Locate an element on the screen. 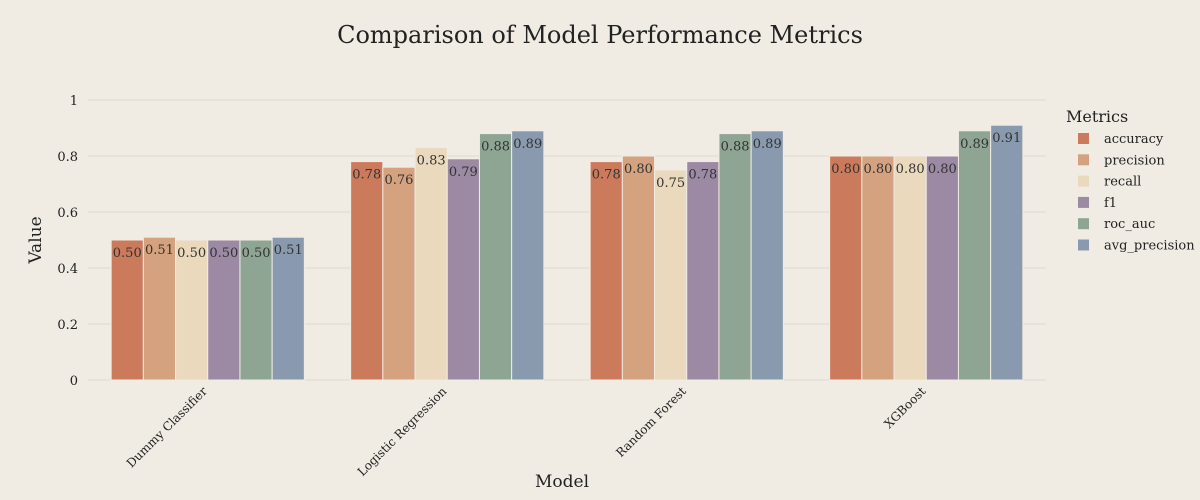  legend-title: Metrics is located at coordinates (1097, 116).